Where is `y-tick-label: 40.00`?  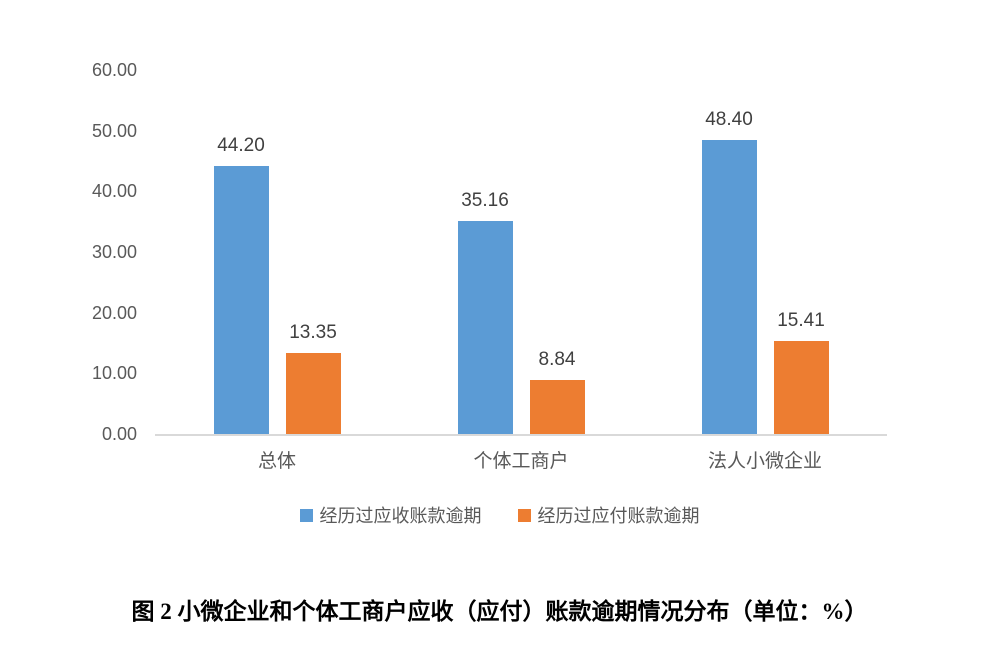
y-tick-label: 40.00 is located at coordinates (114, 191).